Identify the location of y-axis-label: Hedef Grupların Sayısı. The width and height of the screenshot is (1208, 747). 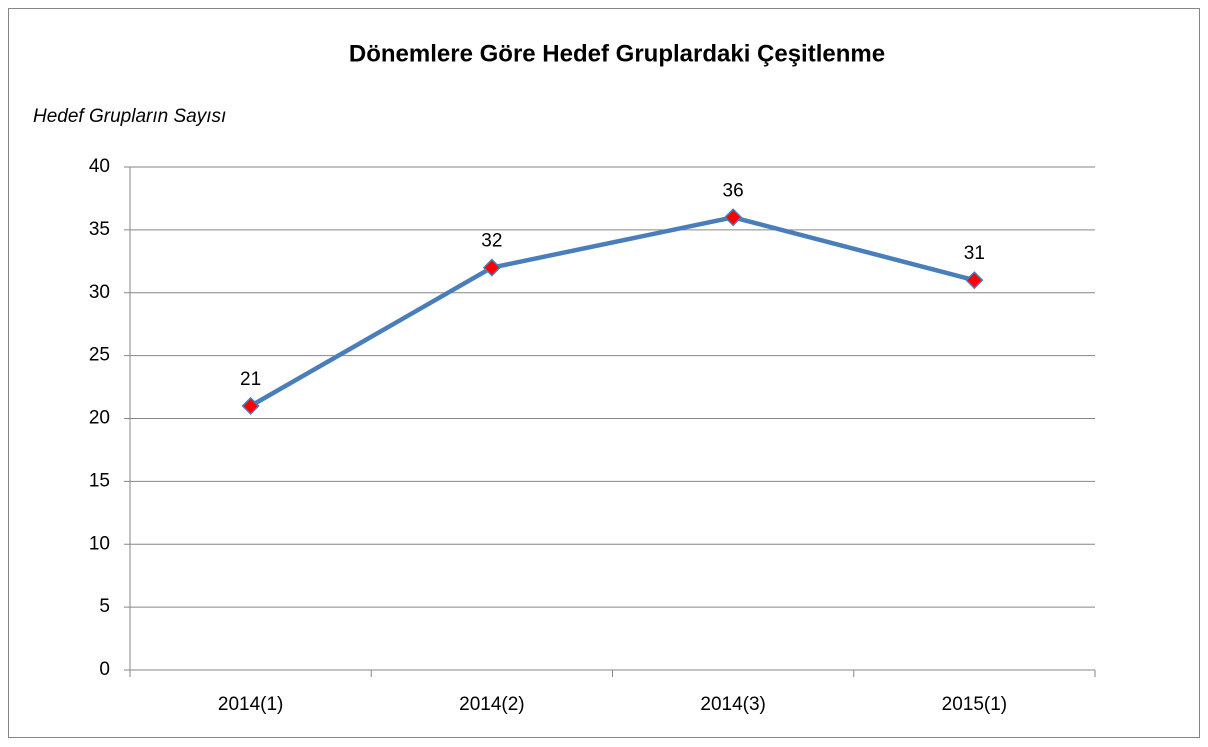
(129, 116).